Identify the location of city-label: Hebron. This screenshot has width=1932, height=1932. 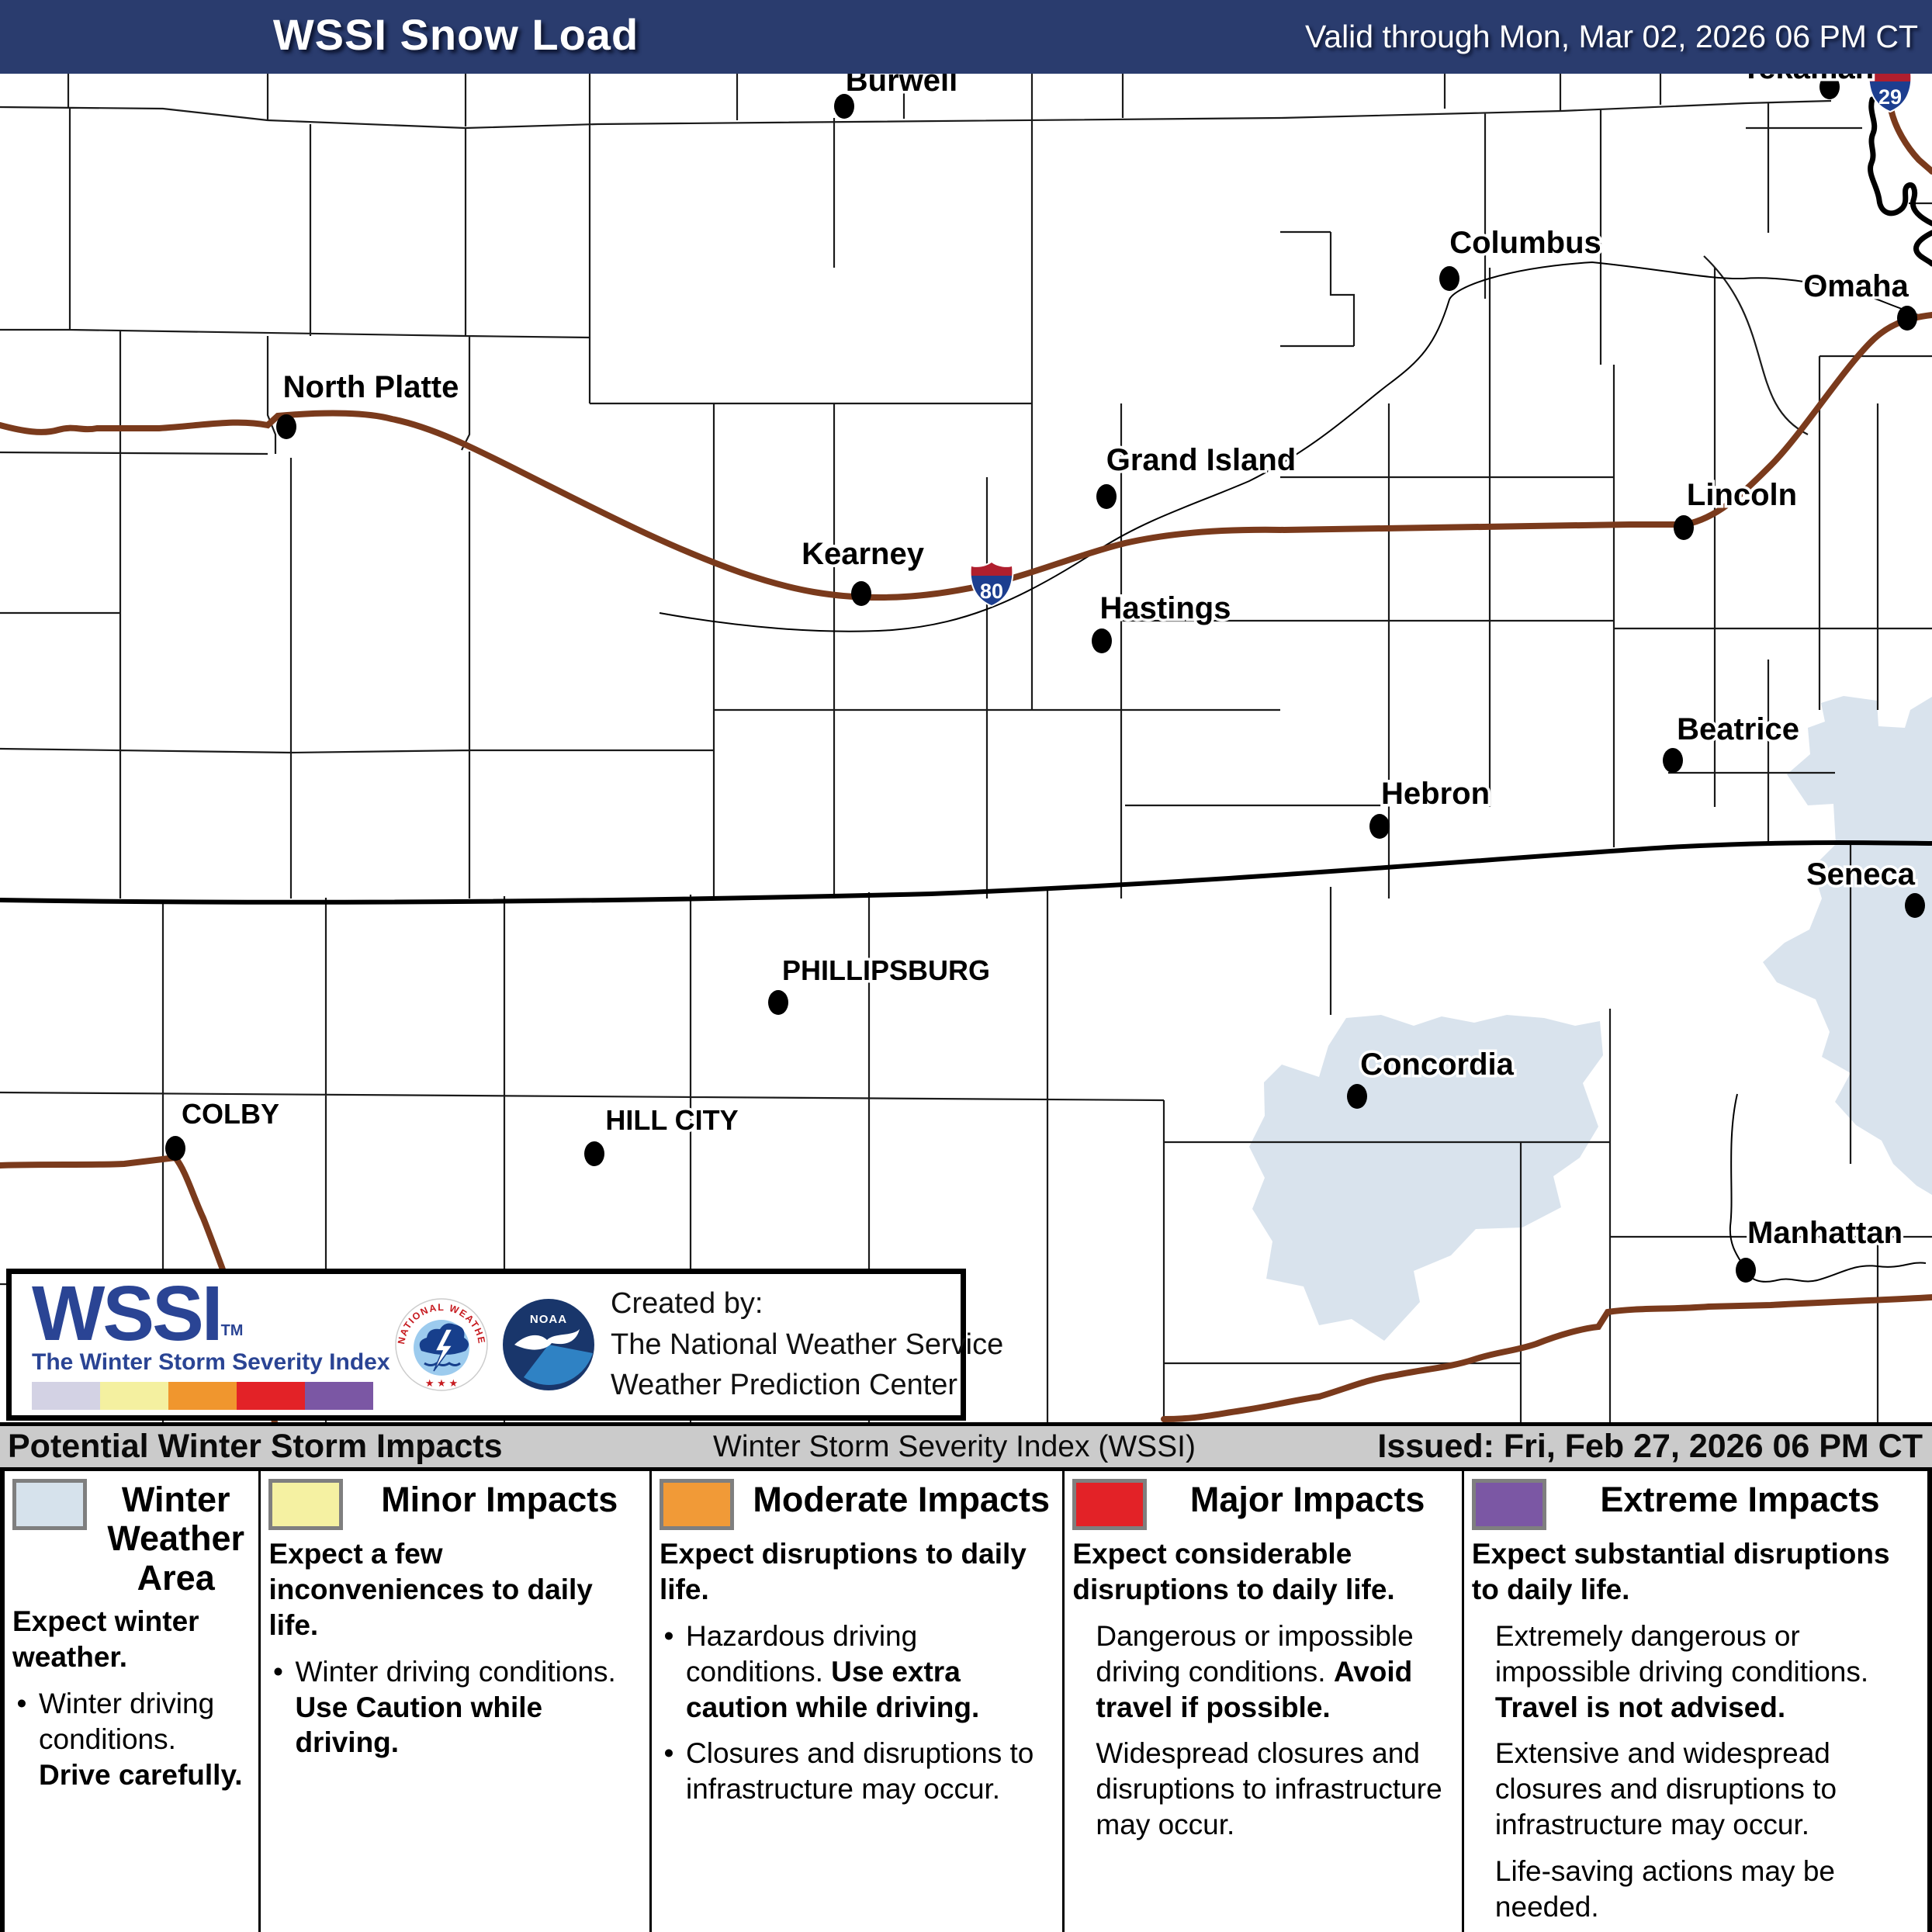
(1435, 794).